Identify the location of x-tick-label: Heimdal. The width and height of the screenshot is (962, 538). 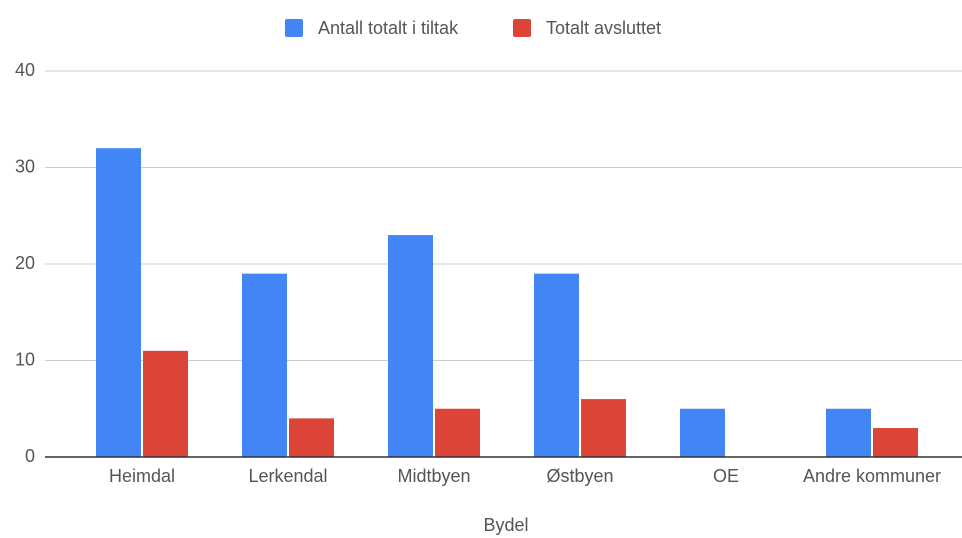
(142, 476).